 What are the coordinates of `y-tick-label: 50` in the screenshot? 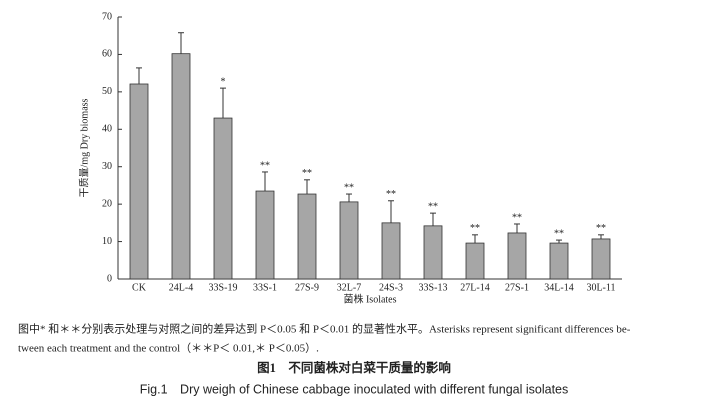 It's located at (107, 91).